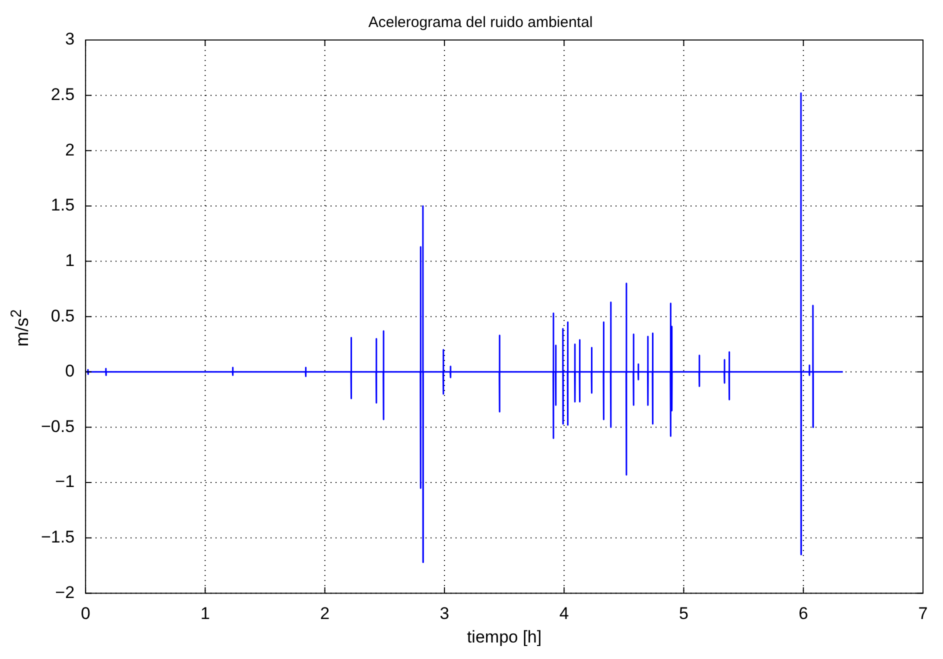 The width and height of the screenshot is (943, 659). What do you see at coordinates (62, 205) in the screenshot?
I see `y-tick-label: 1.5` at bounding box center [62, 205].